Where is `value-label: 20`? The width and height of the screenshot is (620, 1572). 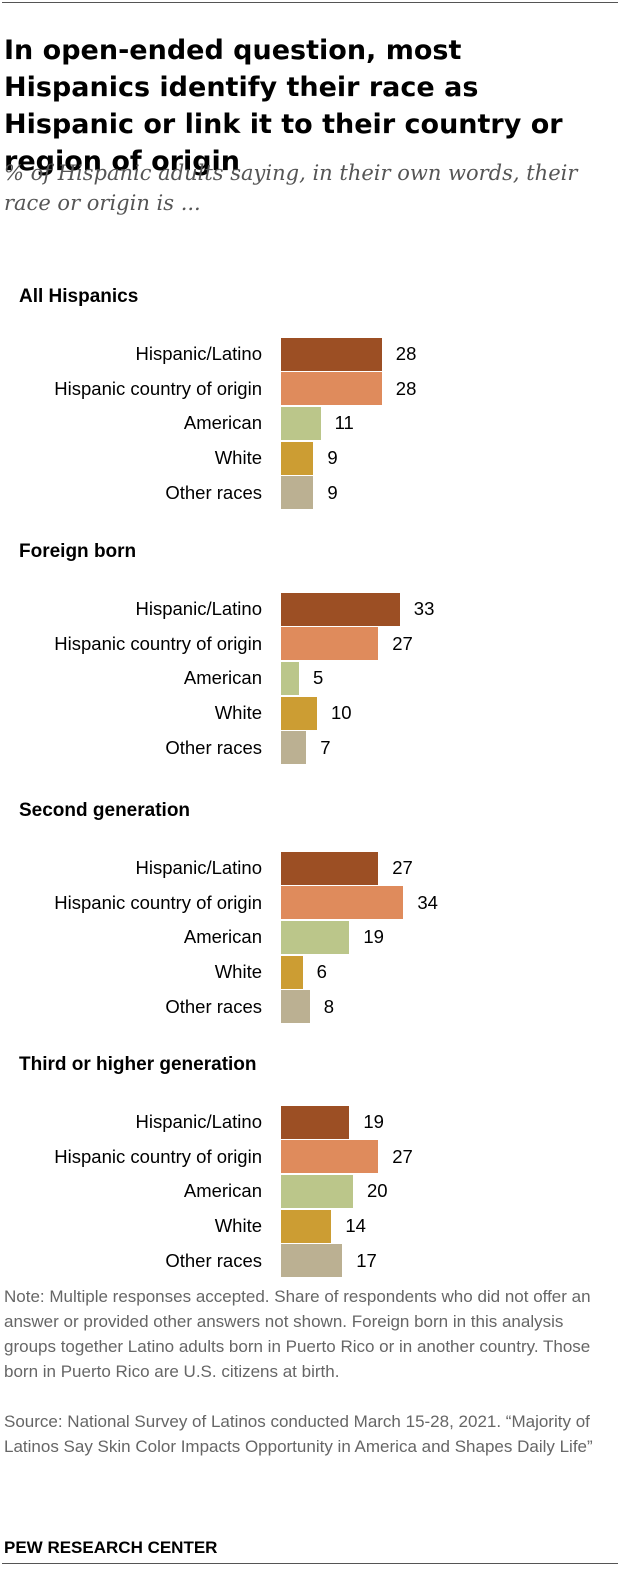 value-label: 20 is located at coordinates (377, 1191).